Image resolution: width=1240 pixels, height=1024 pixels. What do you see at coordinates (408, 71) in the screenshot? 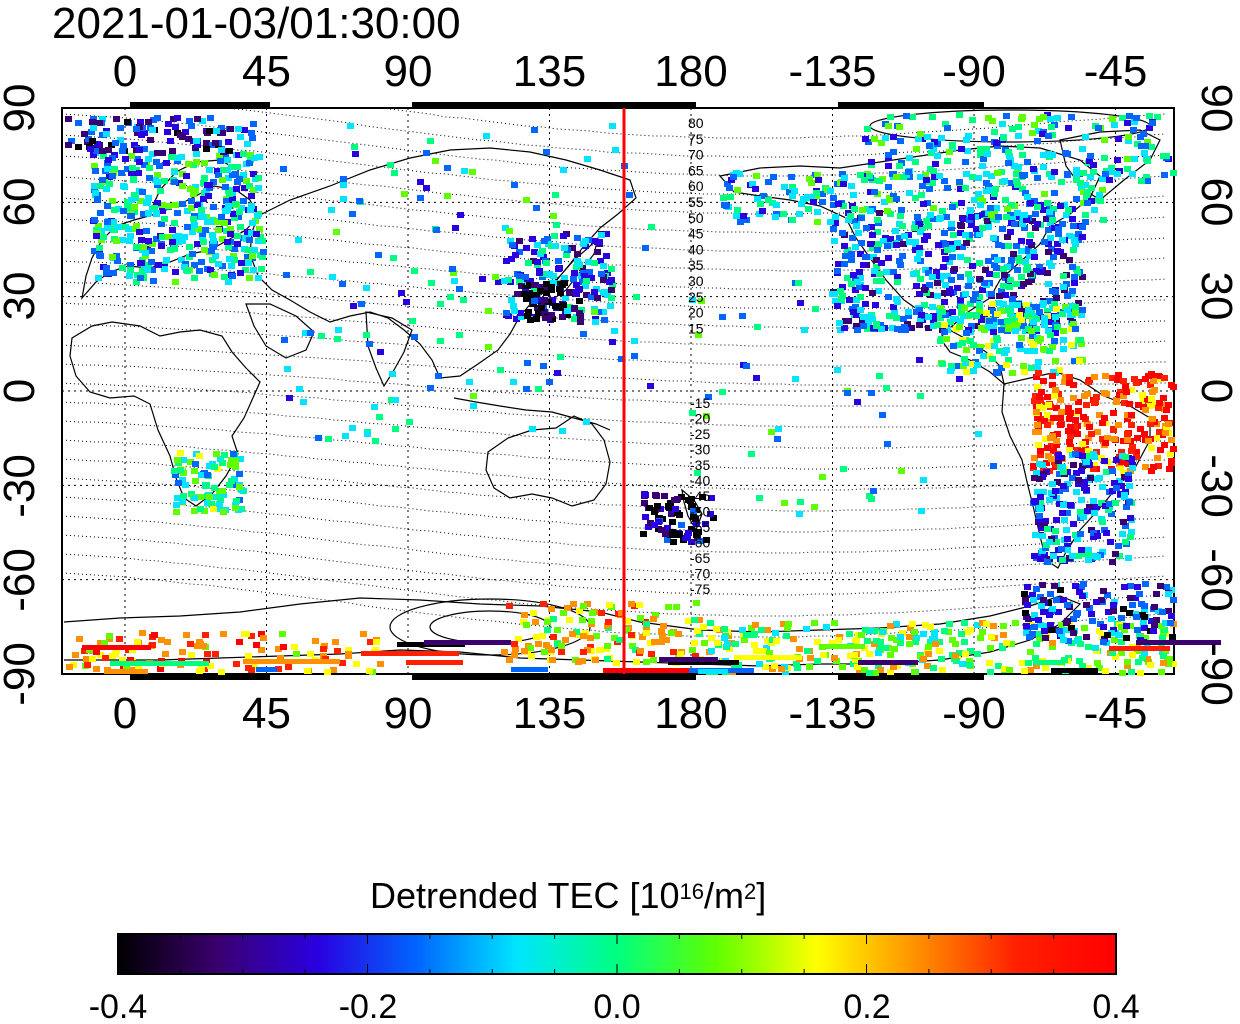
I see `x-tick-label: 90` at bounding box center [408, 71].